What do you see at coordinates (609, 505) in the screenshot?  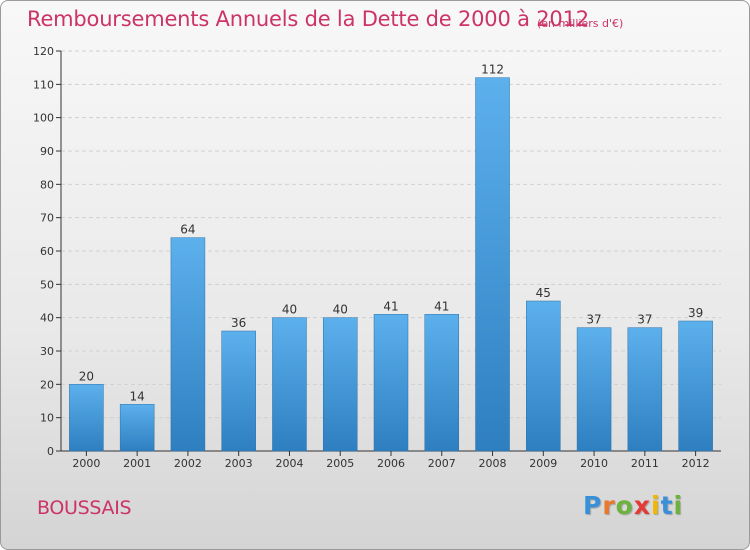 I see `logo-letter: r` at bounding box center [609, 505].